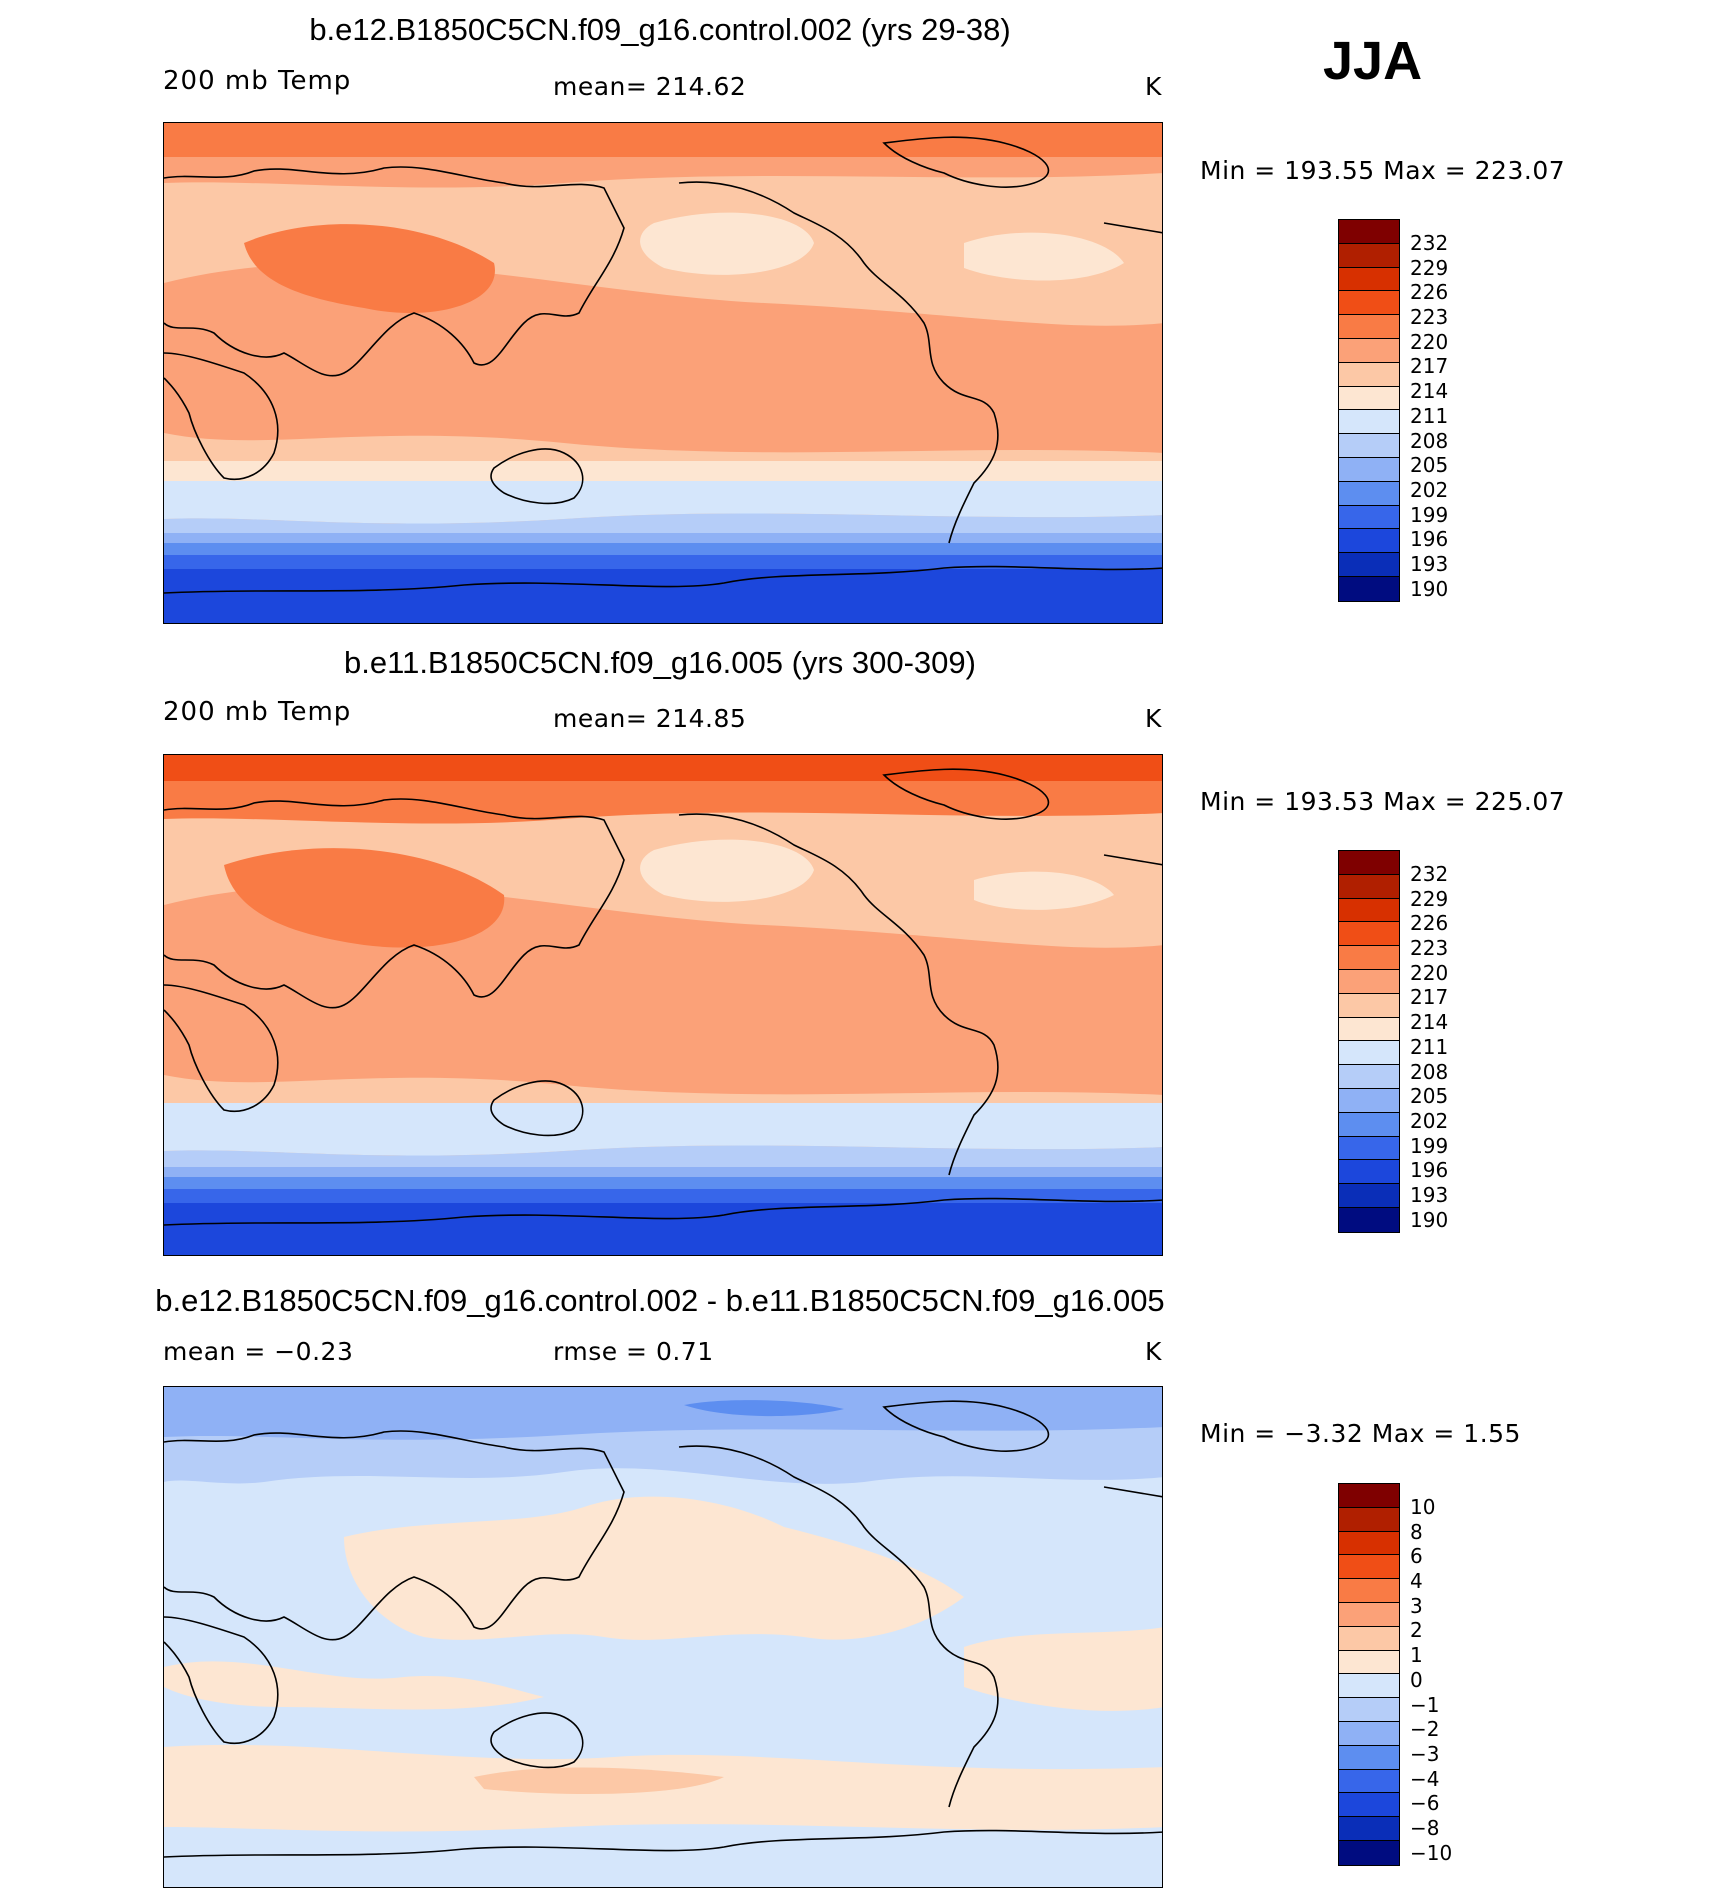 Image resolution: width=1710 pixels, height=1903 pixels. What do you see at coordinates (1383, 170) in the screenshot?
I see `panel-1-minmax: Min = 193.55 Max = 223.07` at bounding box center [1383, 170].